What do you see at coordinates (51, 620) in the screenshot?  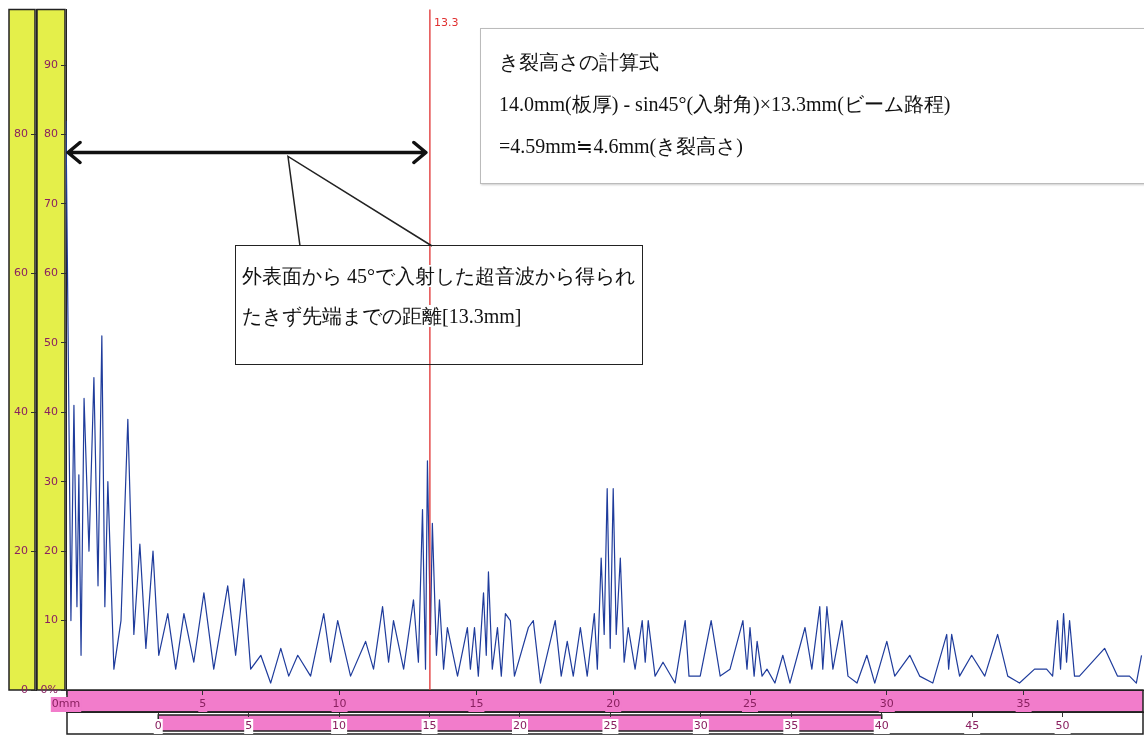 I see `y-tick-label: 10` at bounding box center [51, 620].